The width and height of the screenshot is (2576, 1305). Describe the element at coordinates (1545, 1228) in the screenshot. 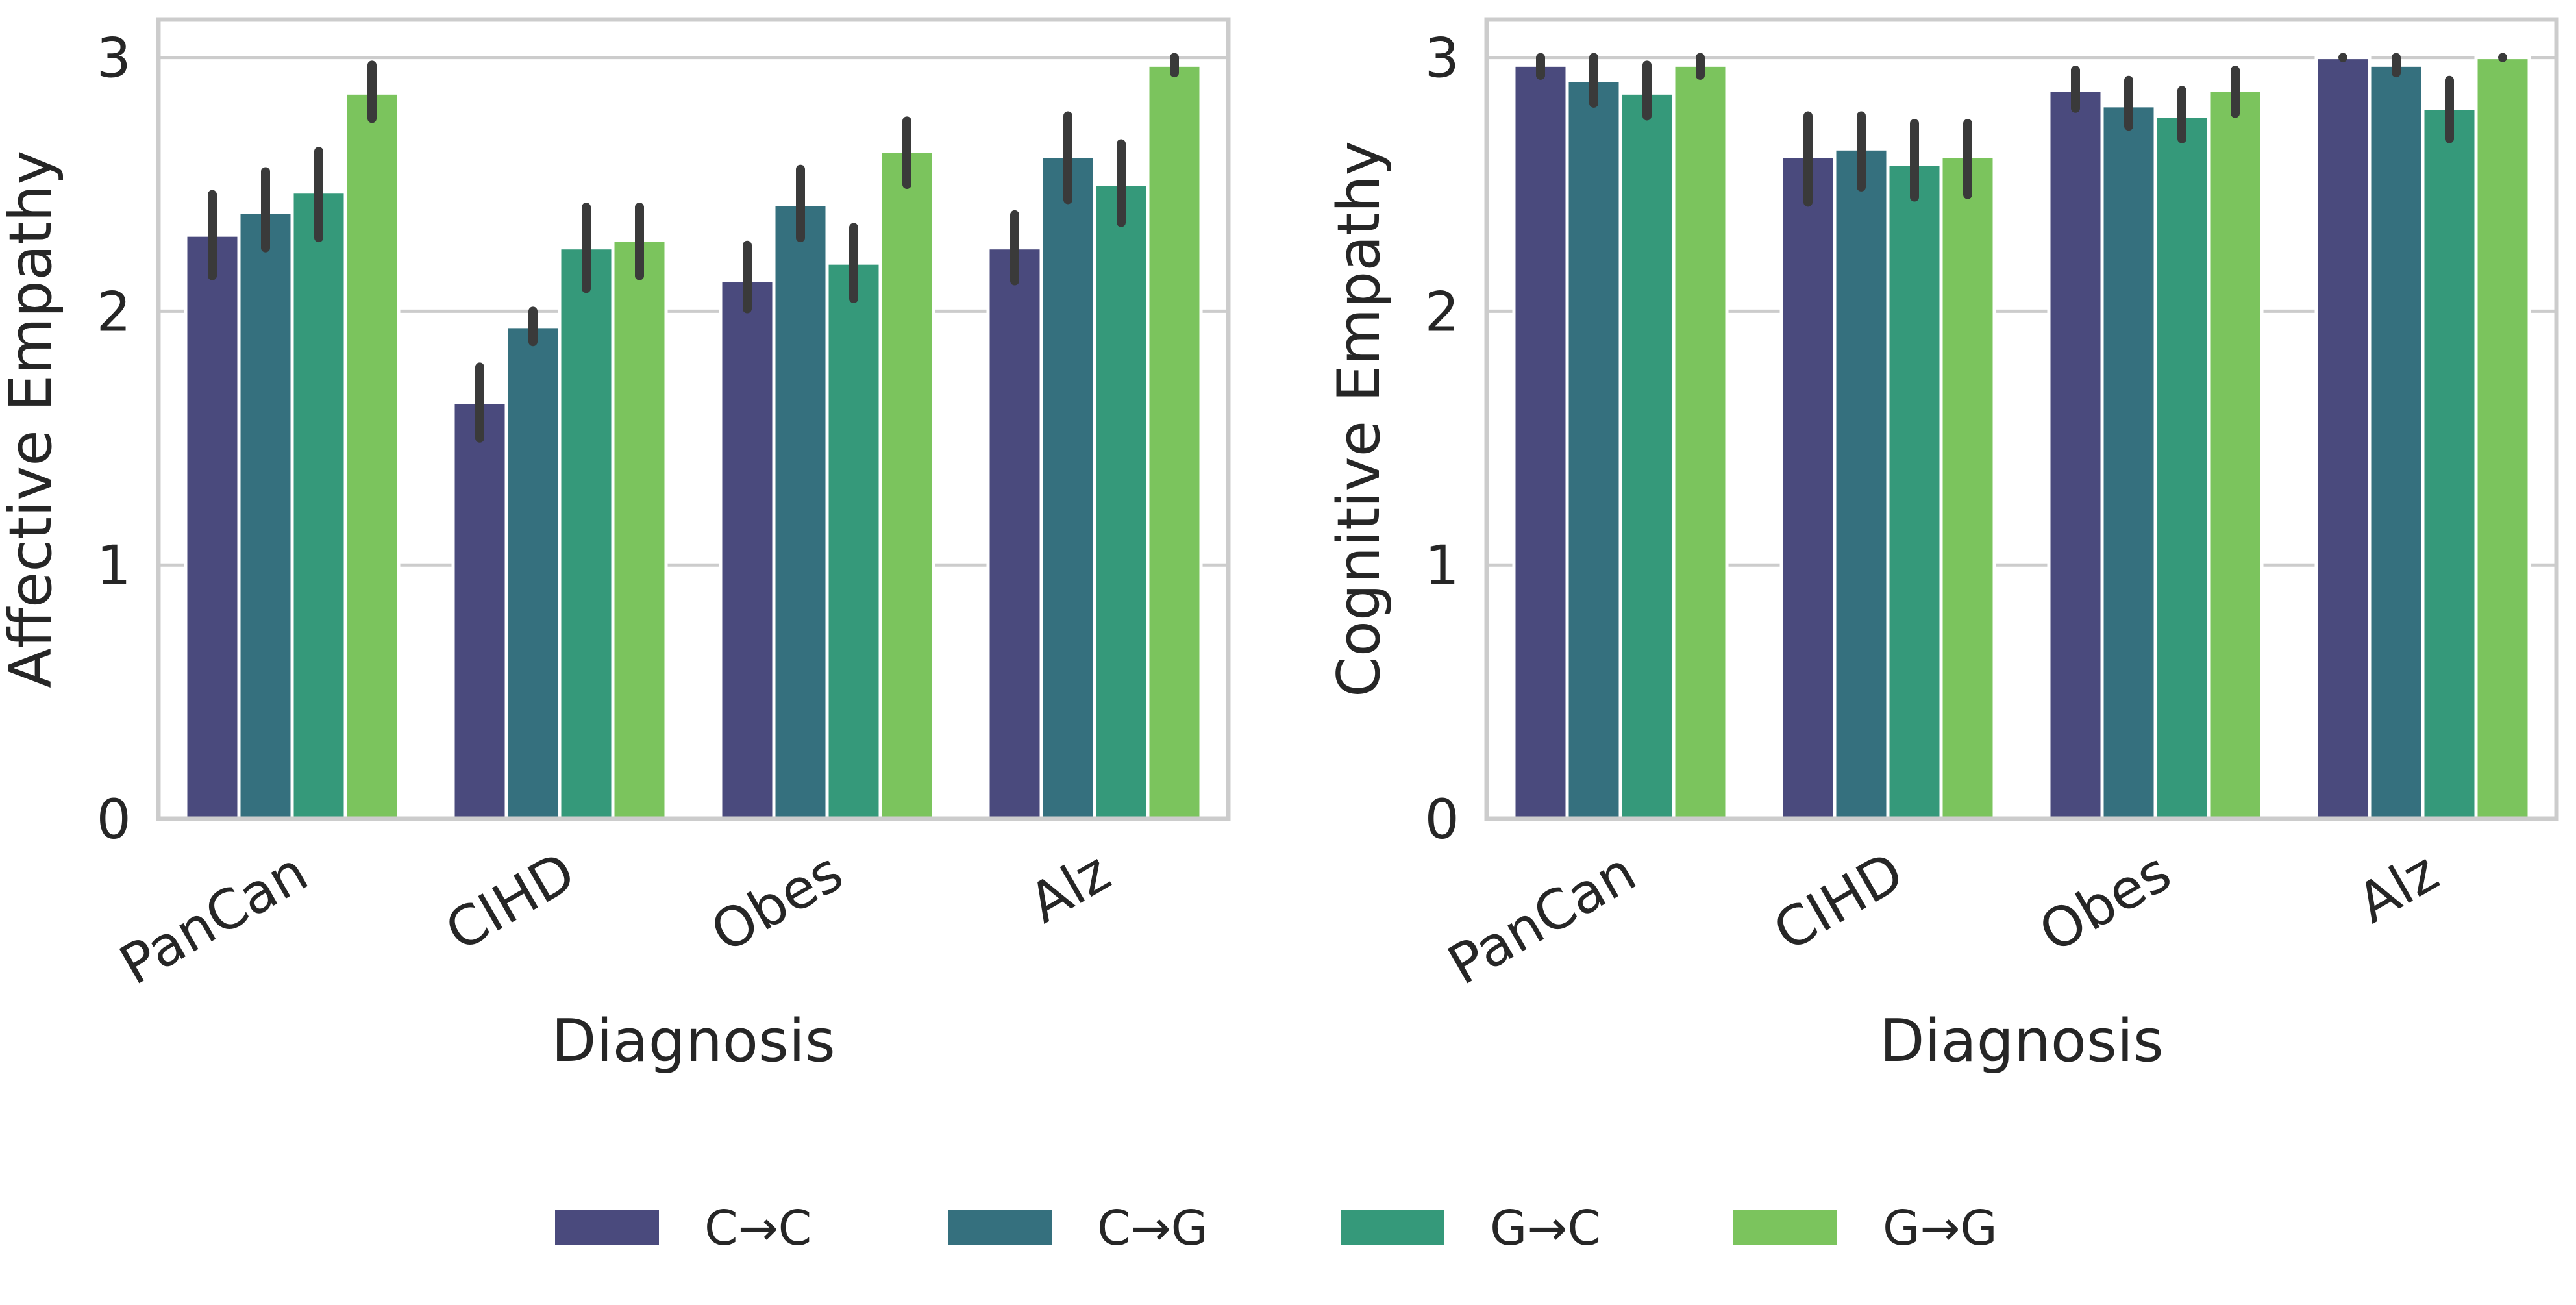

I see `legend-label: G→C` at that location.